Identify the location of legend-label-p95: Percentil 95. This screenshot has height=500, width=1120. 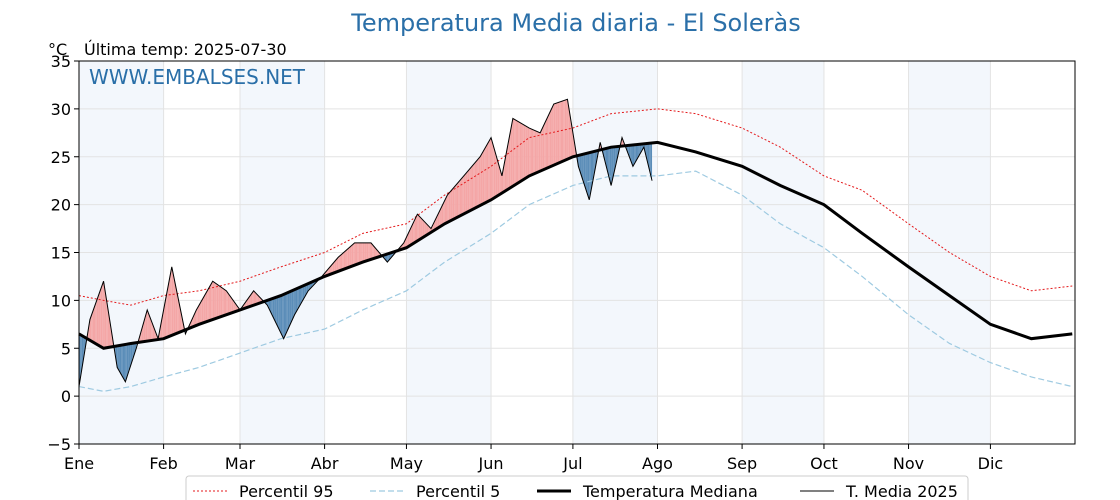
(286, 491).